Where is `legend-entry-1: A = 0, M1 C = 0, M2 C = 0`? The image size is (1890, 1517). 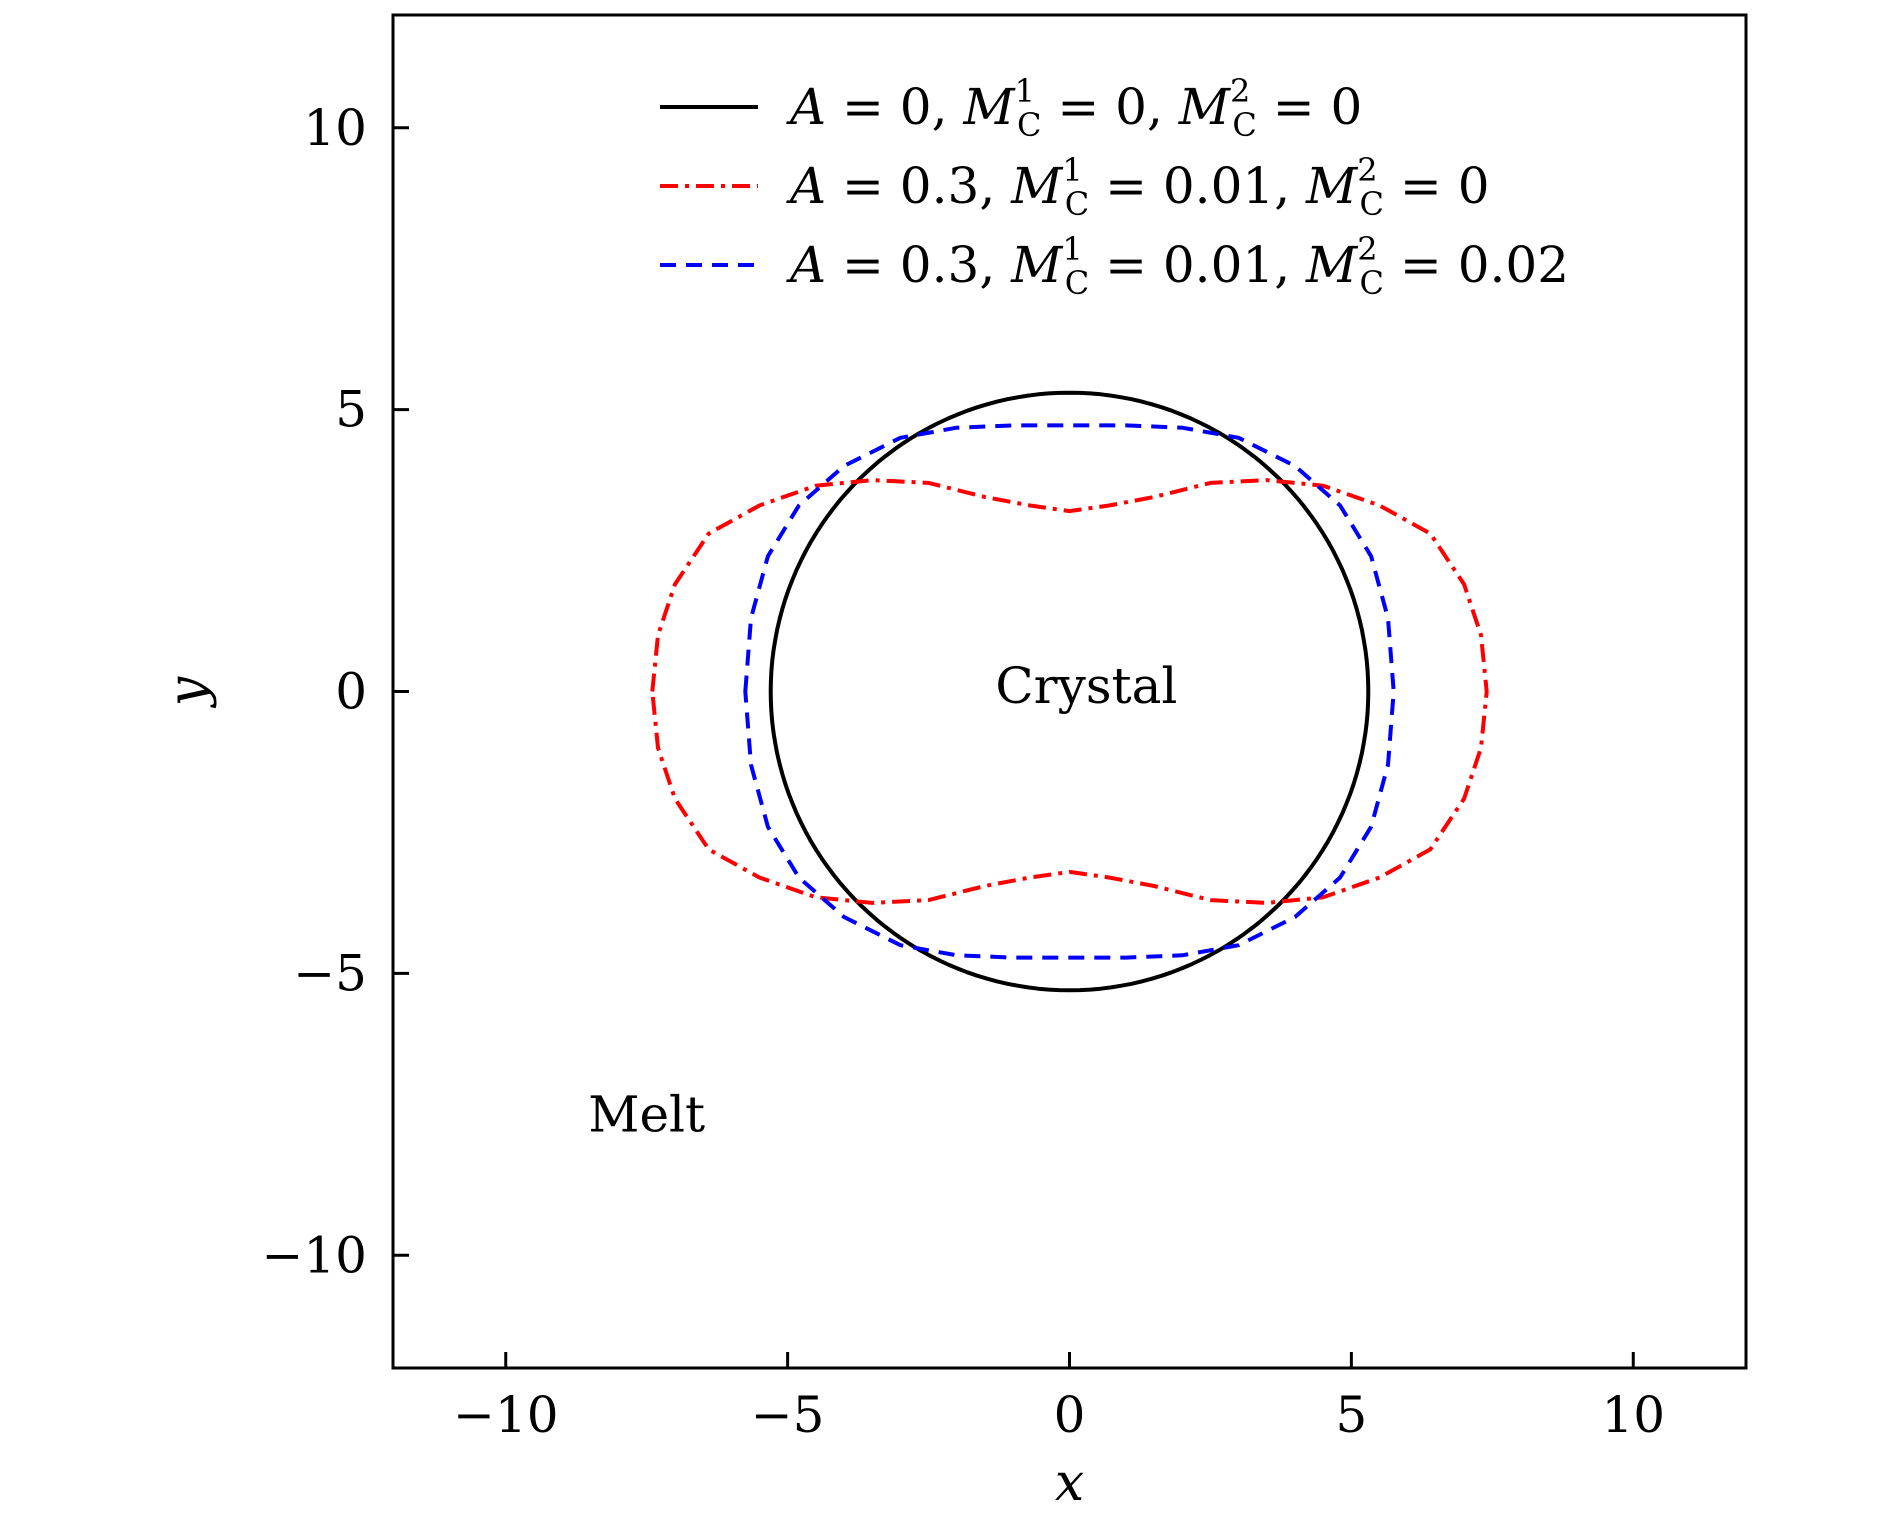
legend-entry-1: A = 0, M1 C = 0, M2 C = 0 is located at coordinates (1011, 108).